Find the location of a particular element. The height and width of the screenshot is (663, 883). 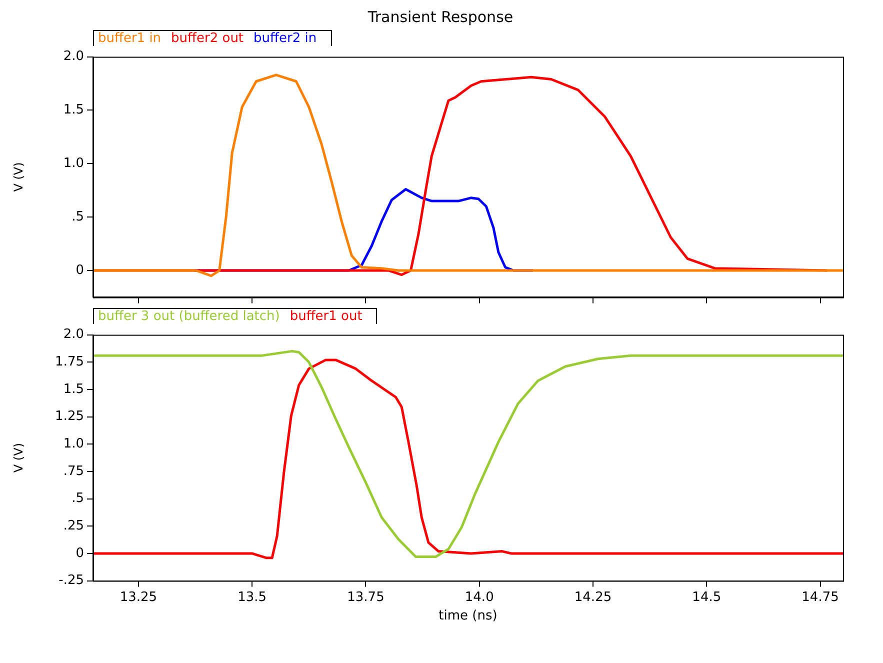

chart-title: Transient Response is located at coordinates (440, 18).